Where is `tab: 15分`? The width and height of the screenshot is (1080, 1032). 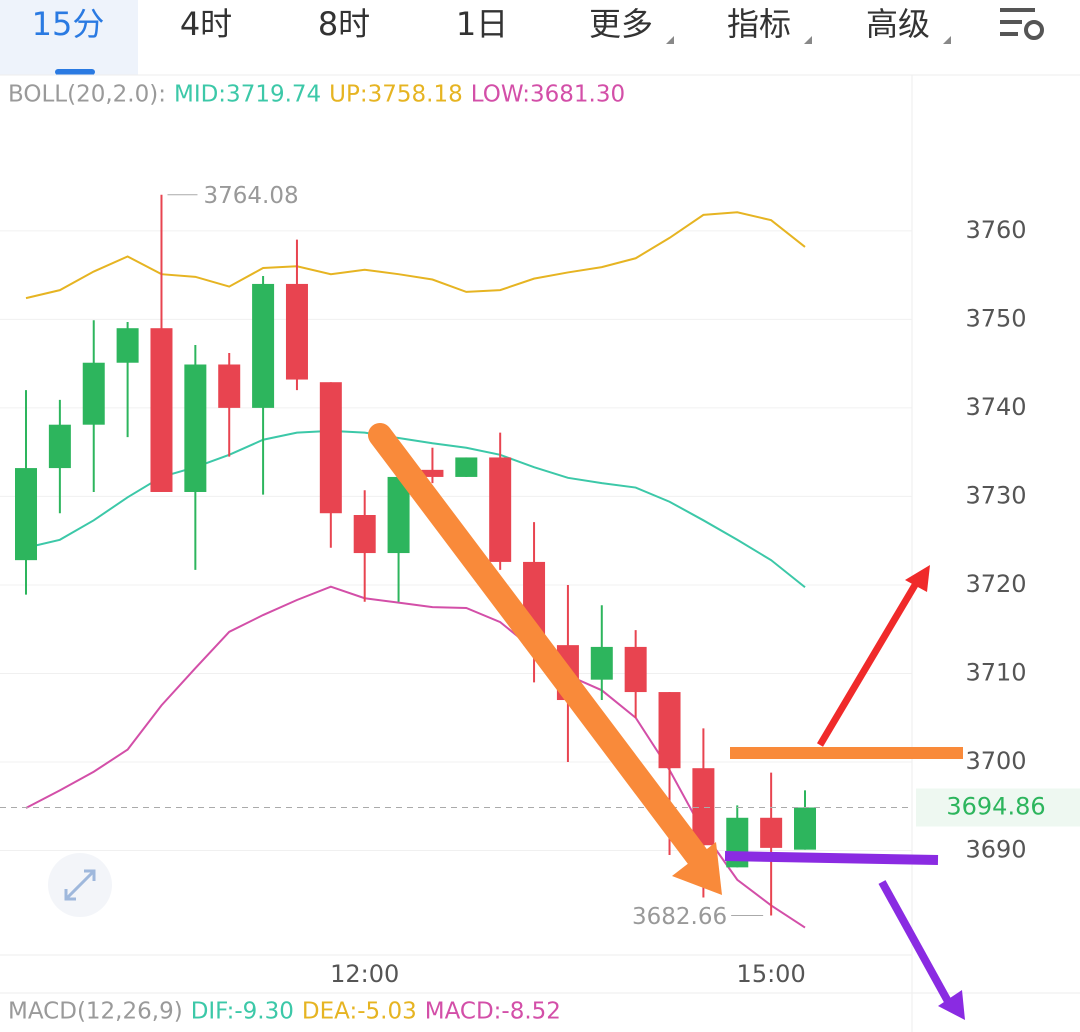
tab: 15分 is located at coordinates (68, 24).